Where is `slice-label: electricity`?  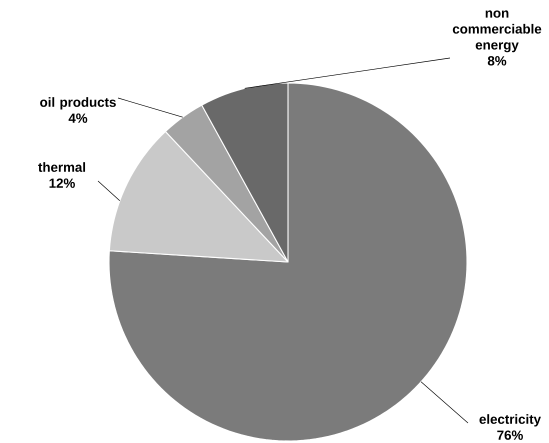 slice-label: electricity is located at coordinates (510, 420).